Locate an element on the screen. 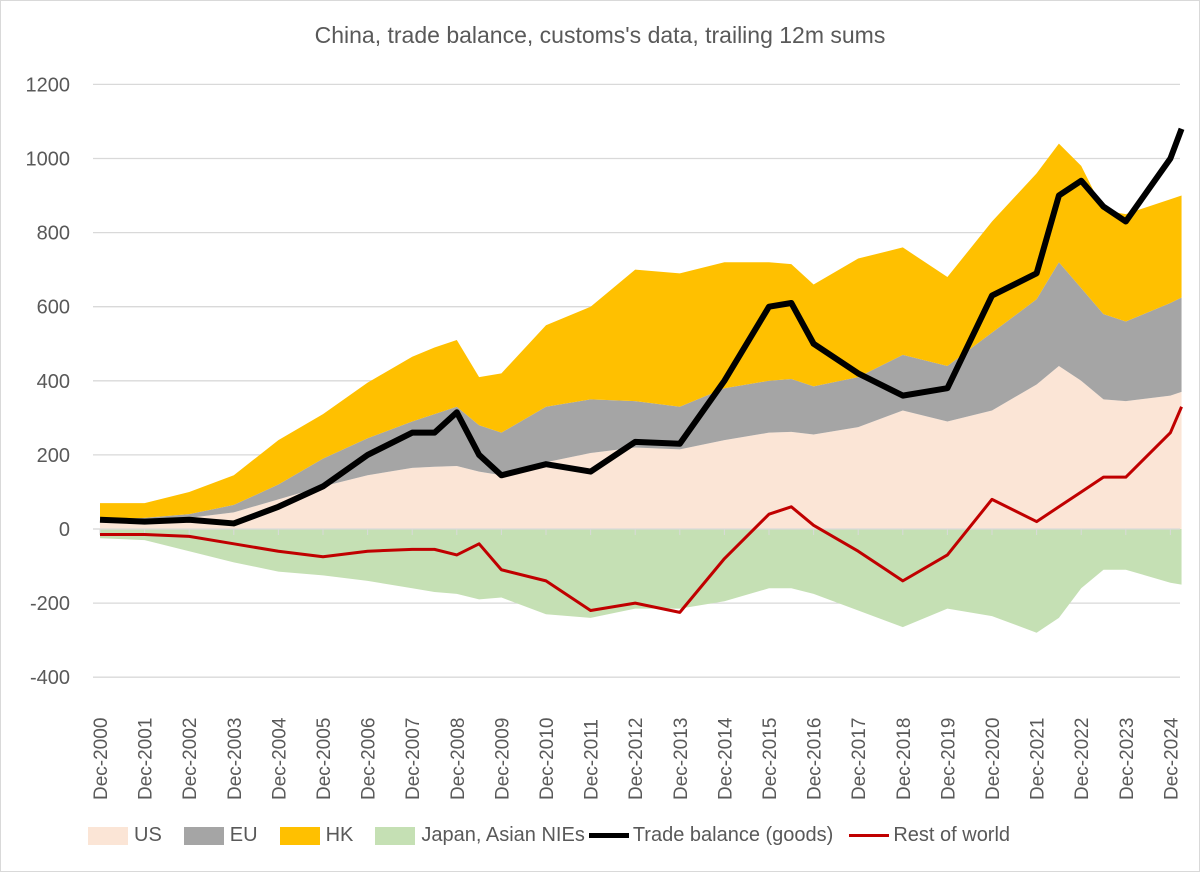 The width and height of the screenshot is (1200, 872). x-tick-label: Dec-2008 is located at coordinates (458, 759).